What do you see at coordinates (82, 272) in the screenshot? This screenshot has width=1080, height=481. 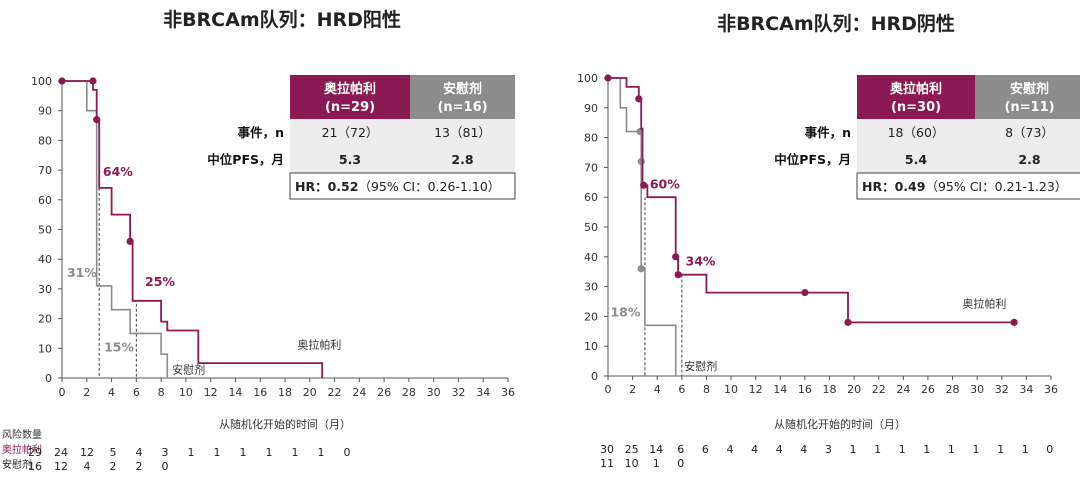 I see `percent-label: 31%` at bounding box center [82, 272].